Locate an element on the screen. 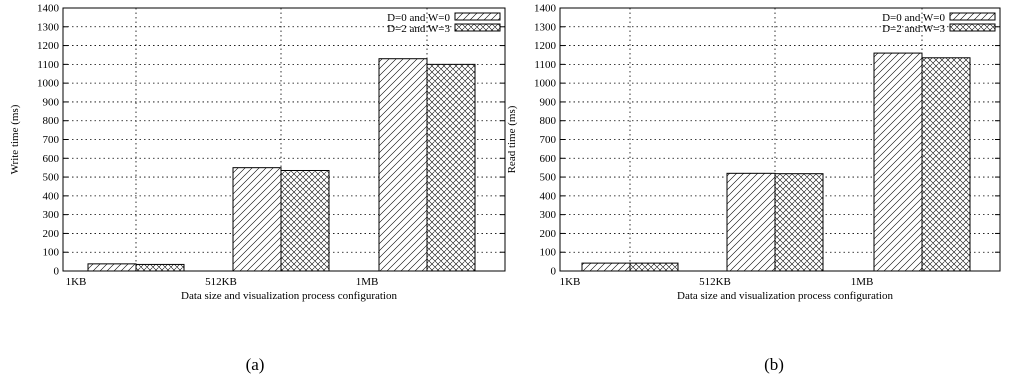  y-axis-label: Write time (ms) is located at coordinates (15, 139).